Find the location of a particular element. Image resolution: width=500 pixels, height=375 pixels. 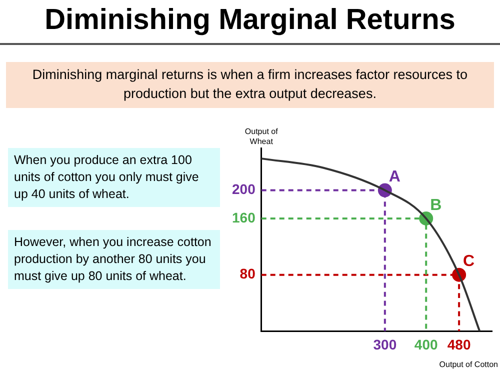

x-tick-label: 300 is located at coordinates (385, 344).